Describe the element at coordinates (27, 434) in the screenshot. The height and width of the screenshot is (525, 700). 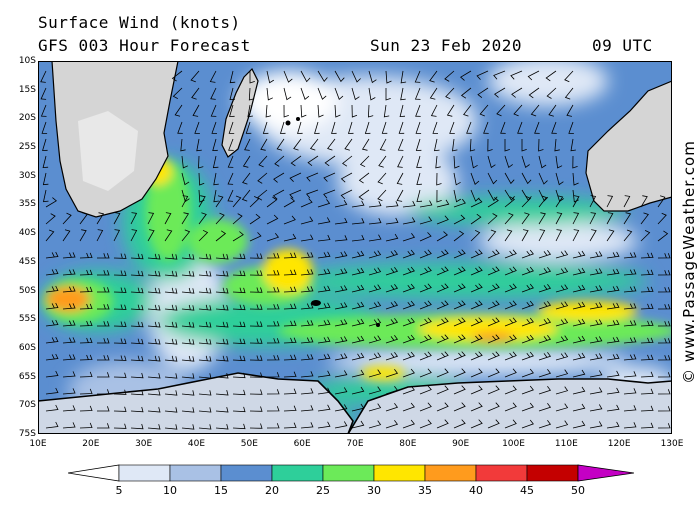
I see `lat-label: 75S` at that location.